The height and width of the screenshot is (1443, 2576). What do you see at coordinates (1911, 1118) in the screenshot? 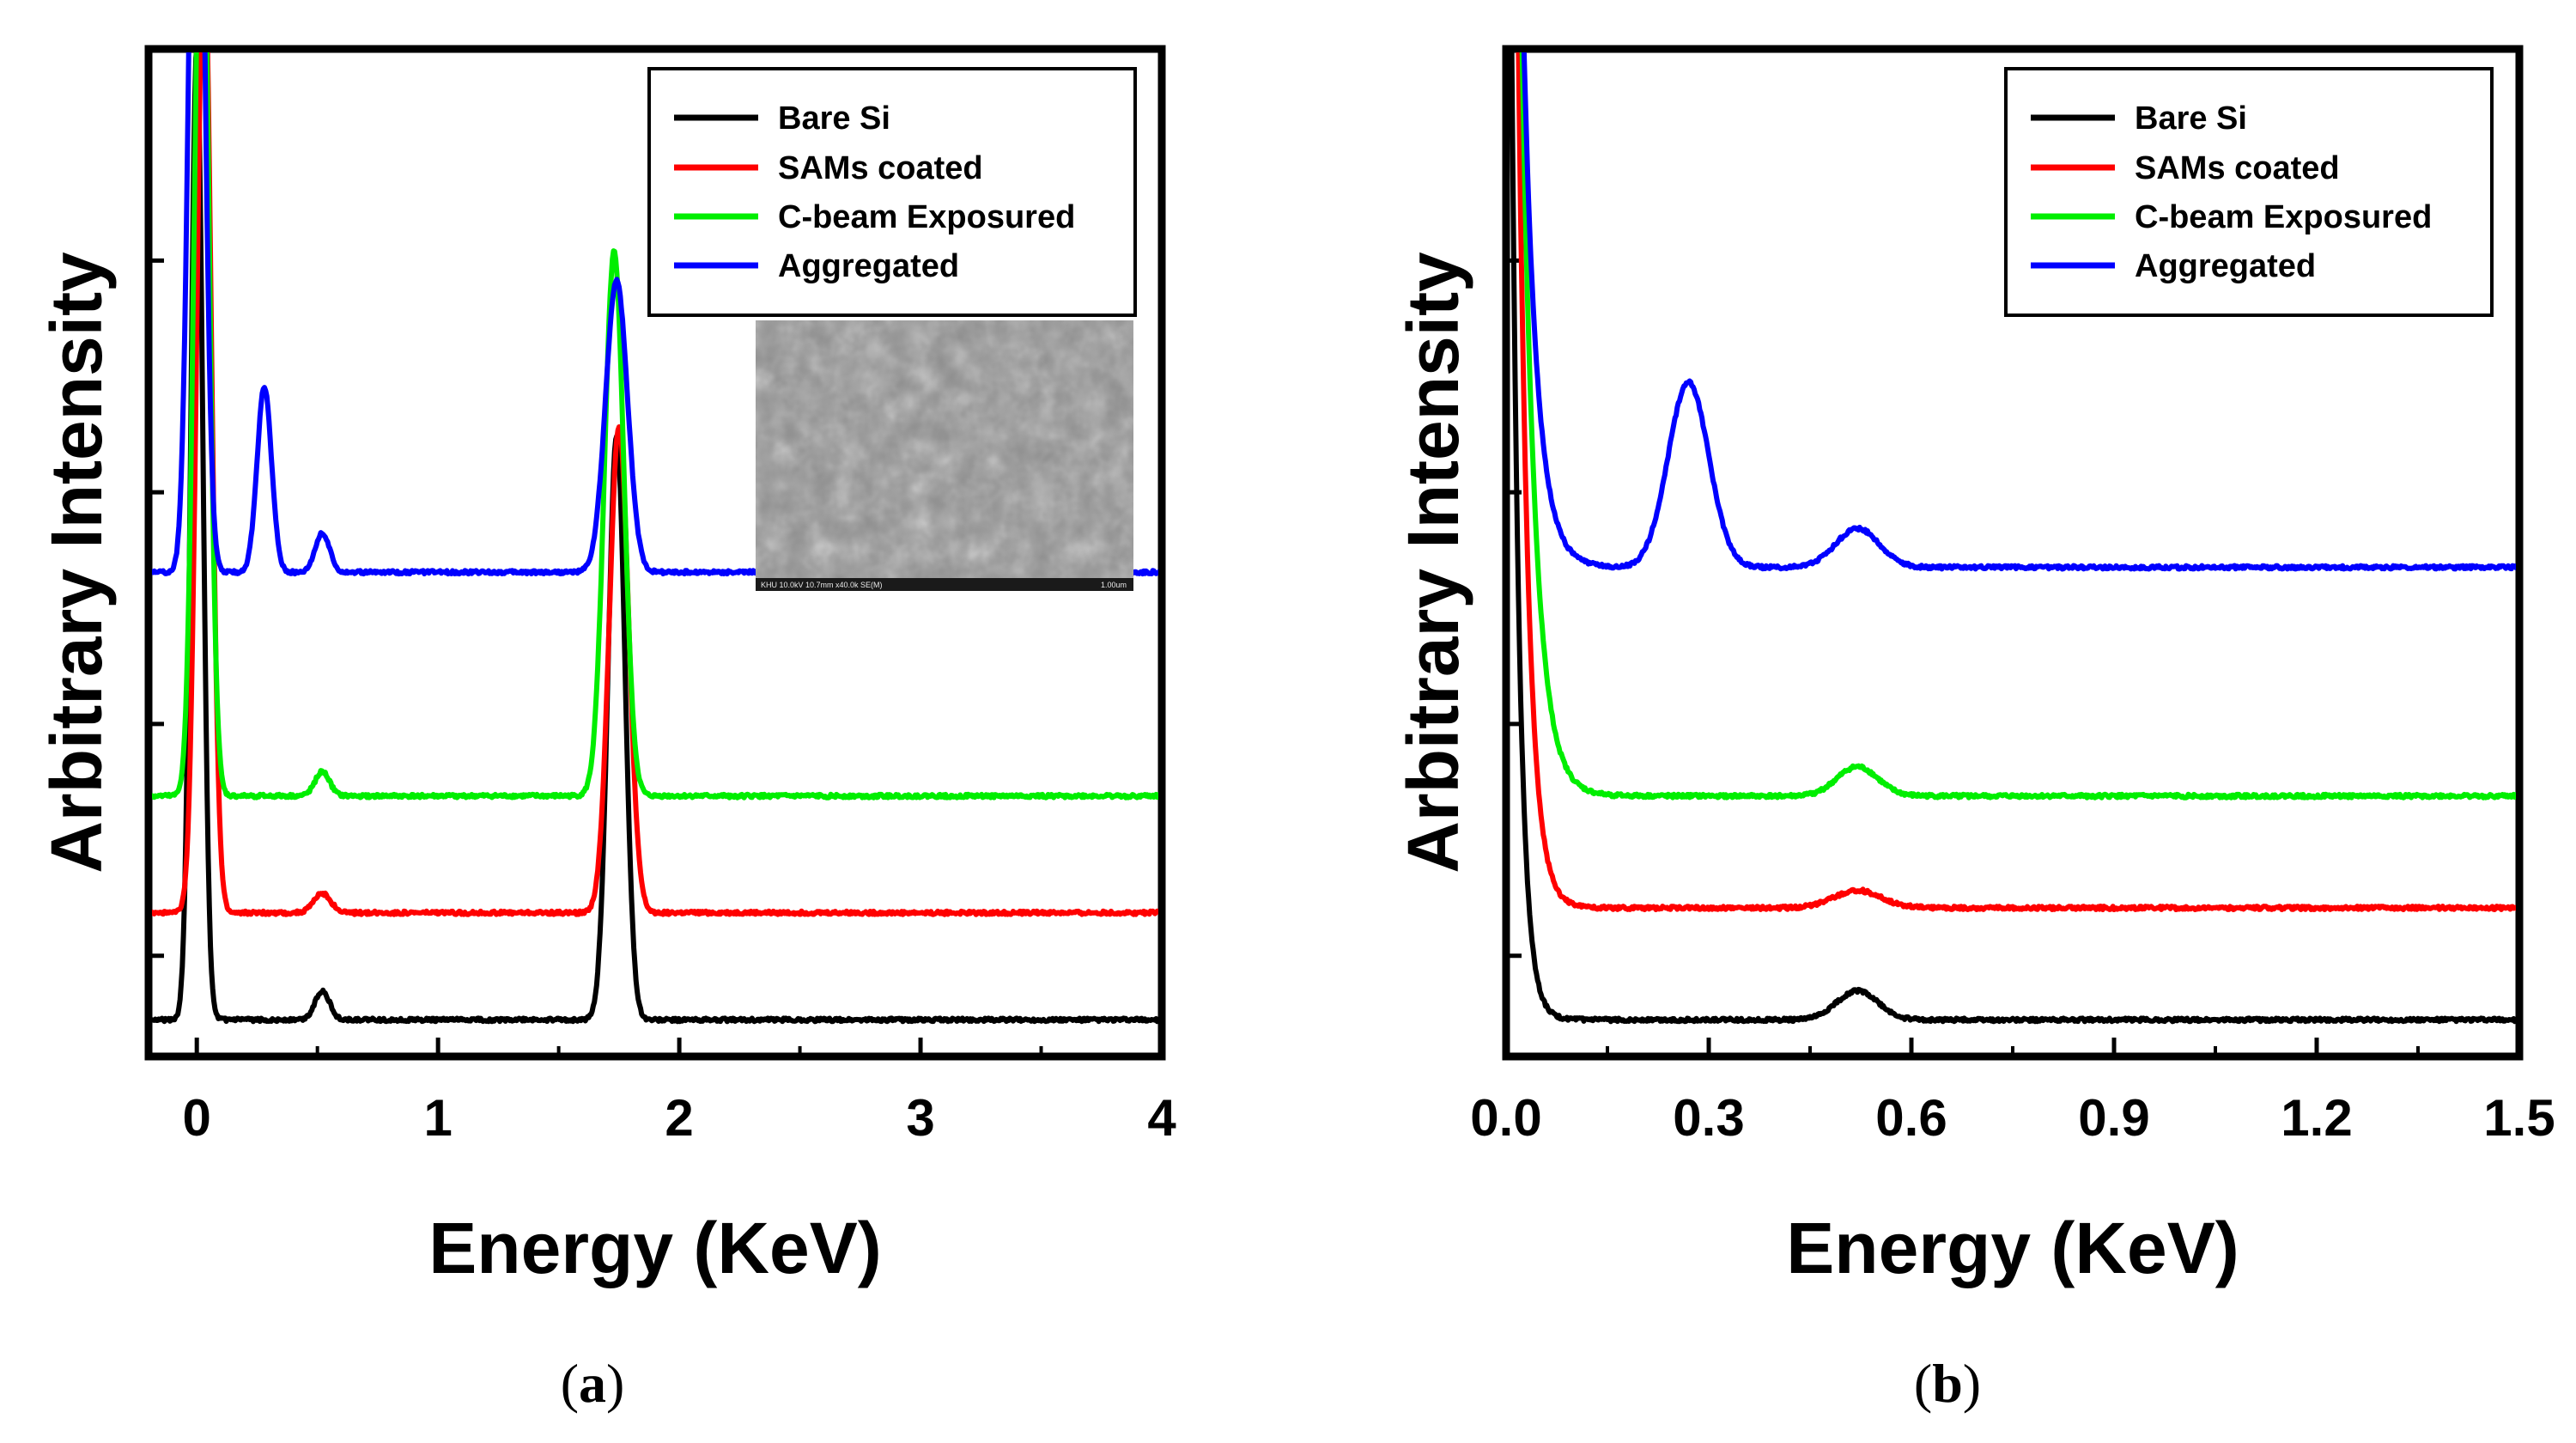
I see `panel-b-x-tick-label-2: 0.6` at bounding box center [1911, 1118].